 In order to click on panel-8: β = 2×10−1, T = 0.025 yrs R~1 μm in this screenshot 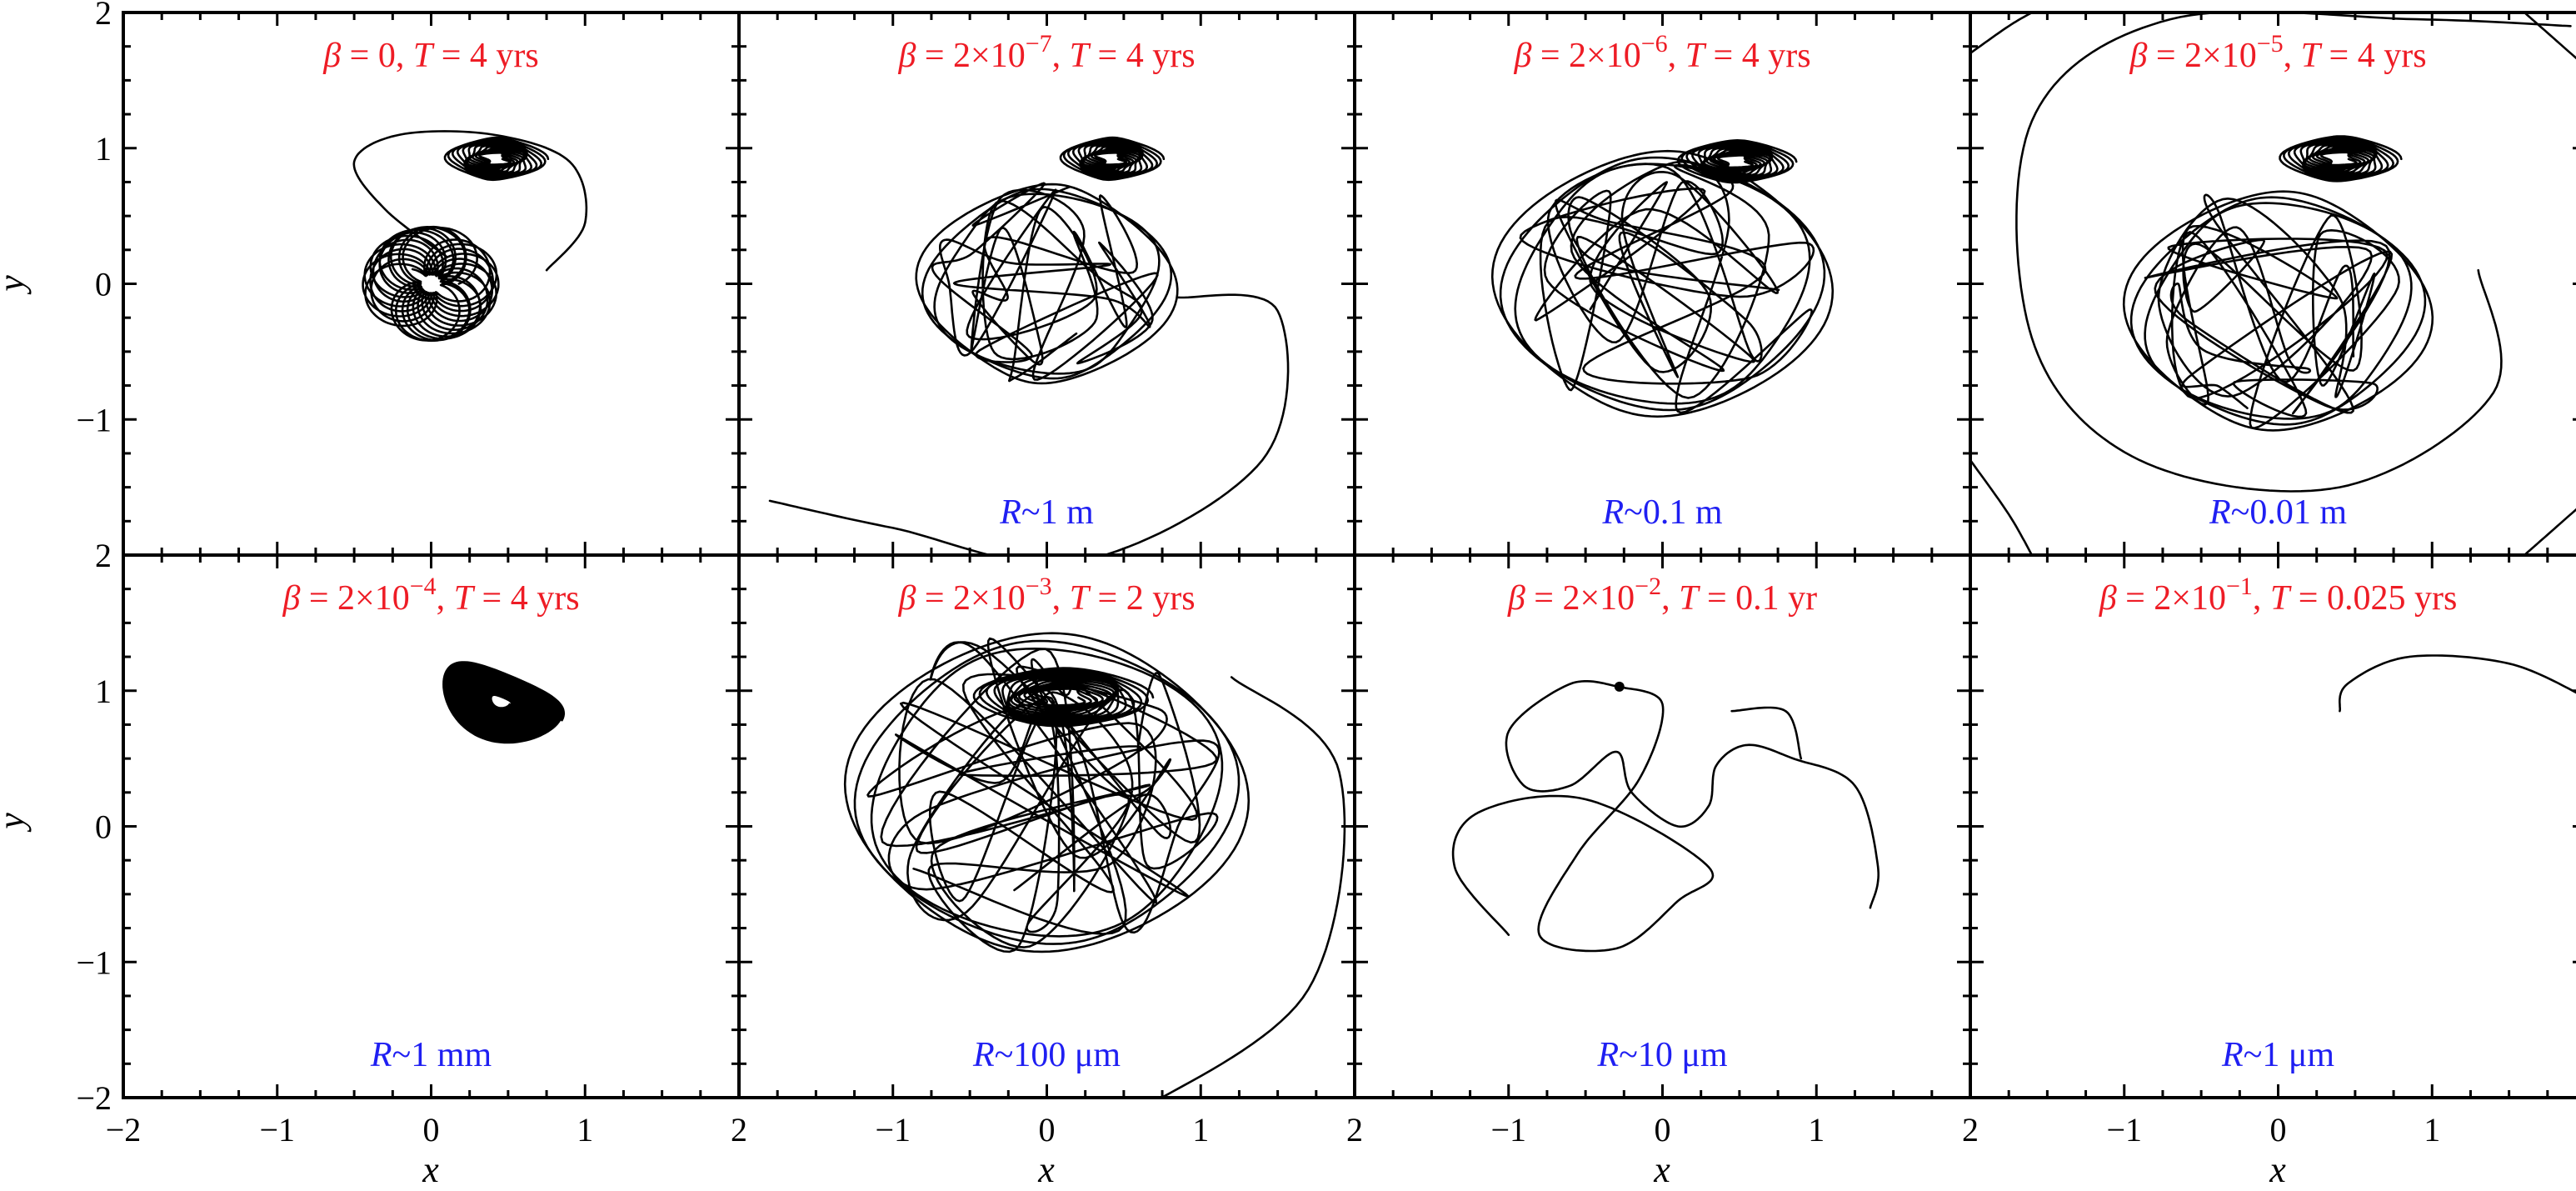, I will do `click(2272, 826)`.